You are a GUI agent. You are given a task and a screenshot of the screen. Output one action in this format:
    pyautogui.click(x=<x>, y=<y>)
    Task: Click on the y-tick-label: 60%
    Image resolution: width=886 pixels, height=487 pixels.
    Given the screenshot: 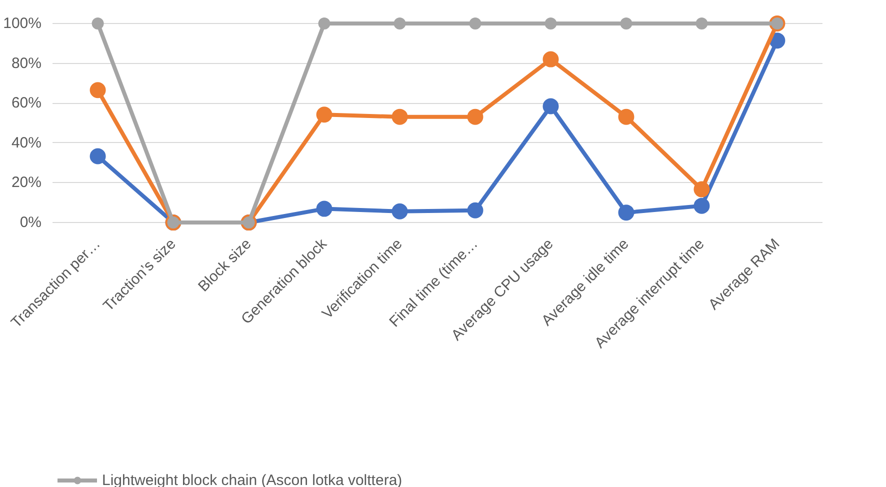 What is the action you would take?
    pyautogui.click(x=26, y=103)
    